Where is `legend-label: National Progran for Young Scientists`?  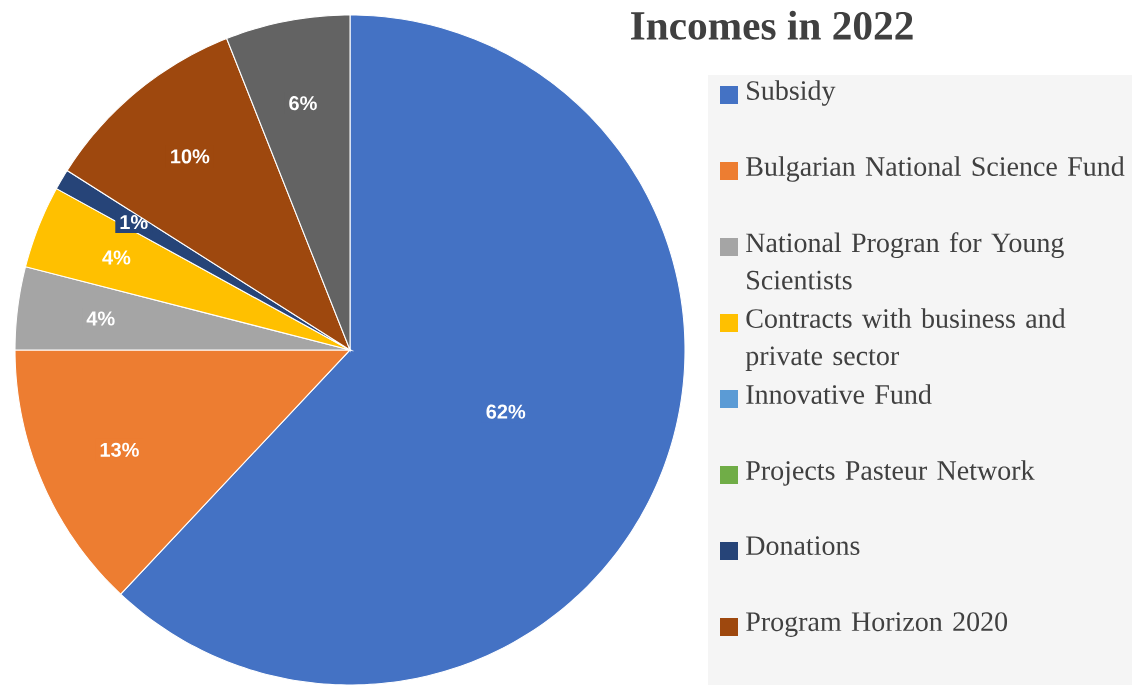
legend-label: National Progran for Young Scientists is located at coordinates (905, 261).